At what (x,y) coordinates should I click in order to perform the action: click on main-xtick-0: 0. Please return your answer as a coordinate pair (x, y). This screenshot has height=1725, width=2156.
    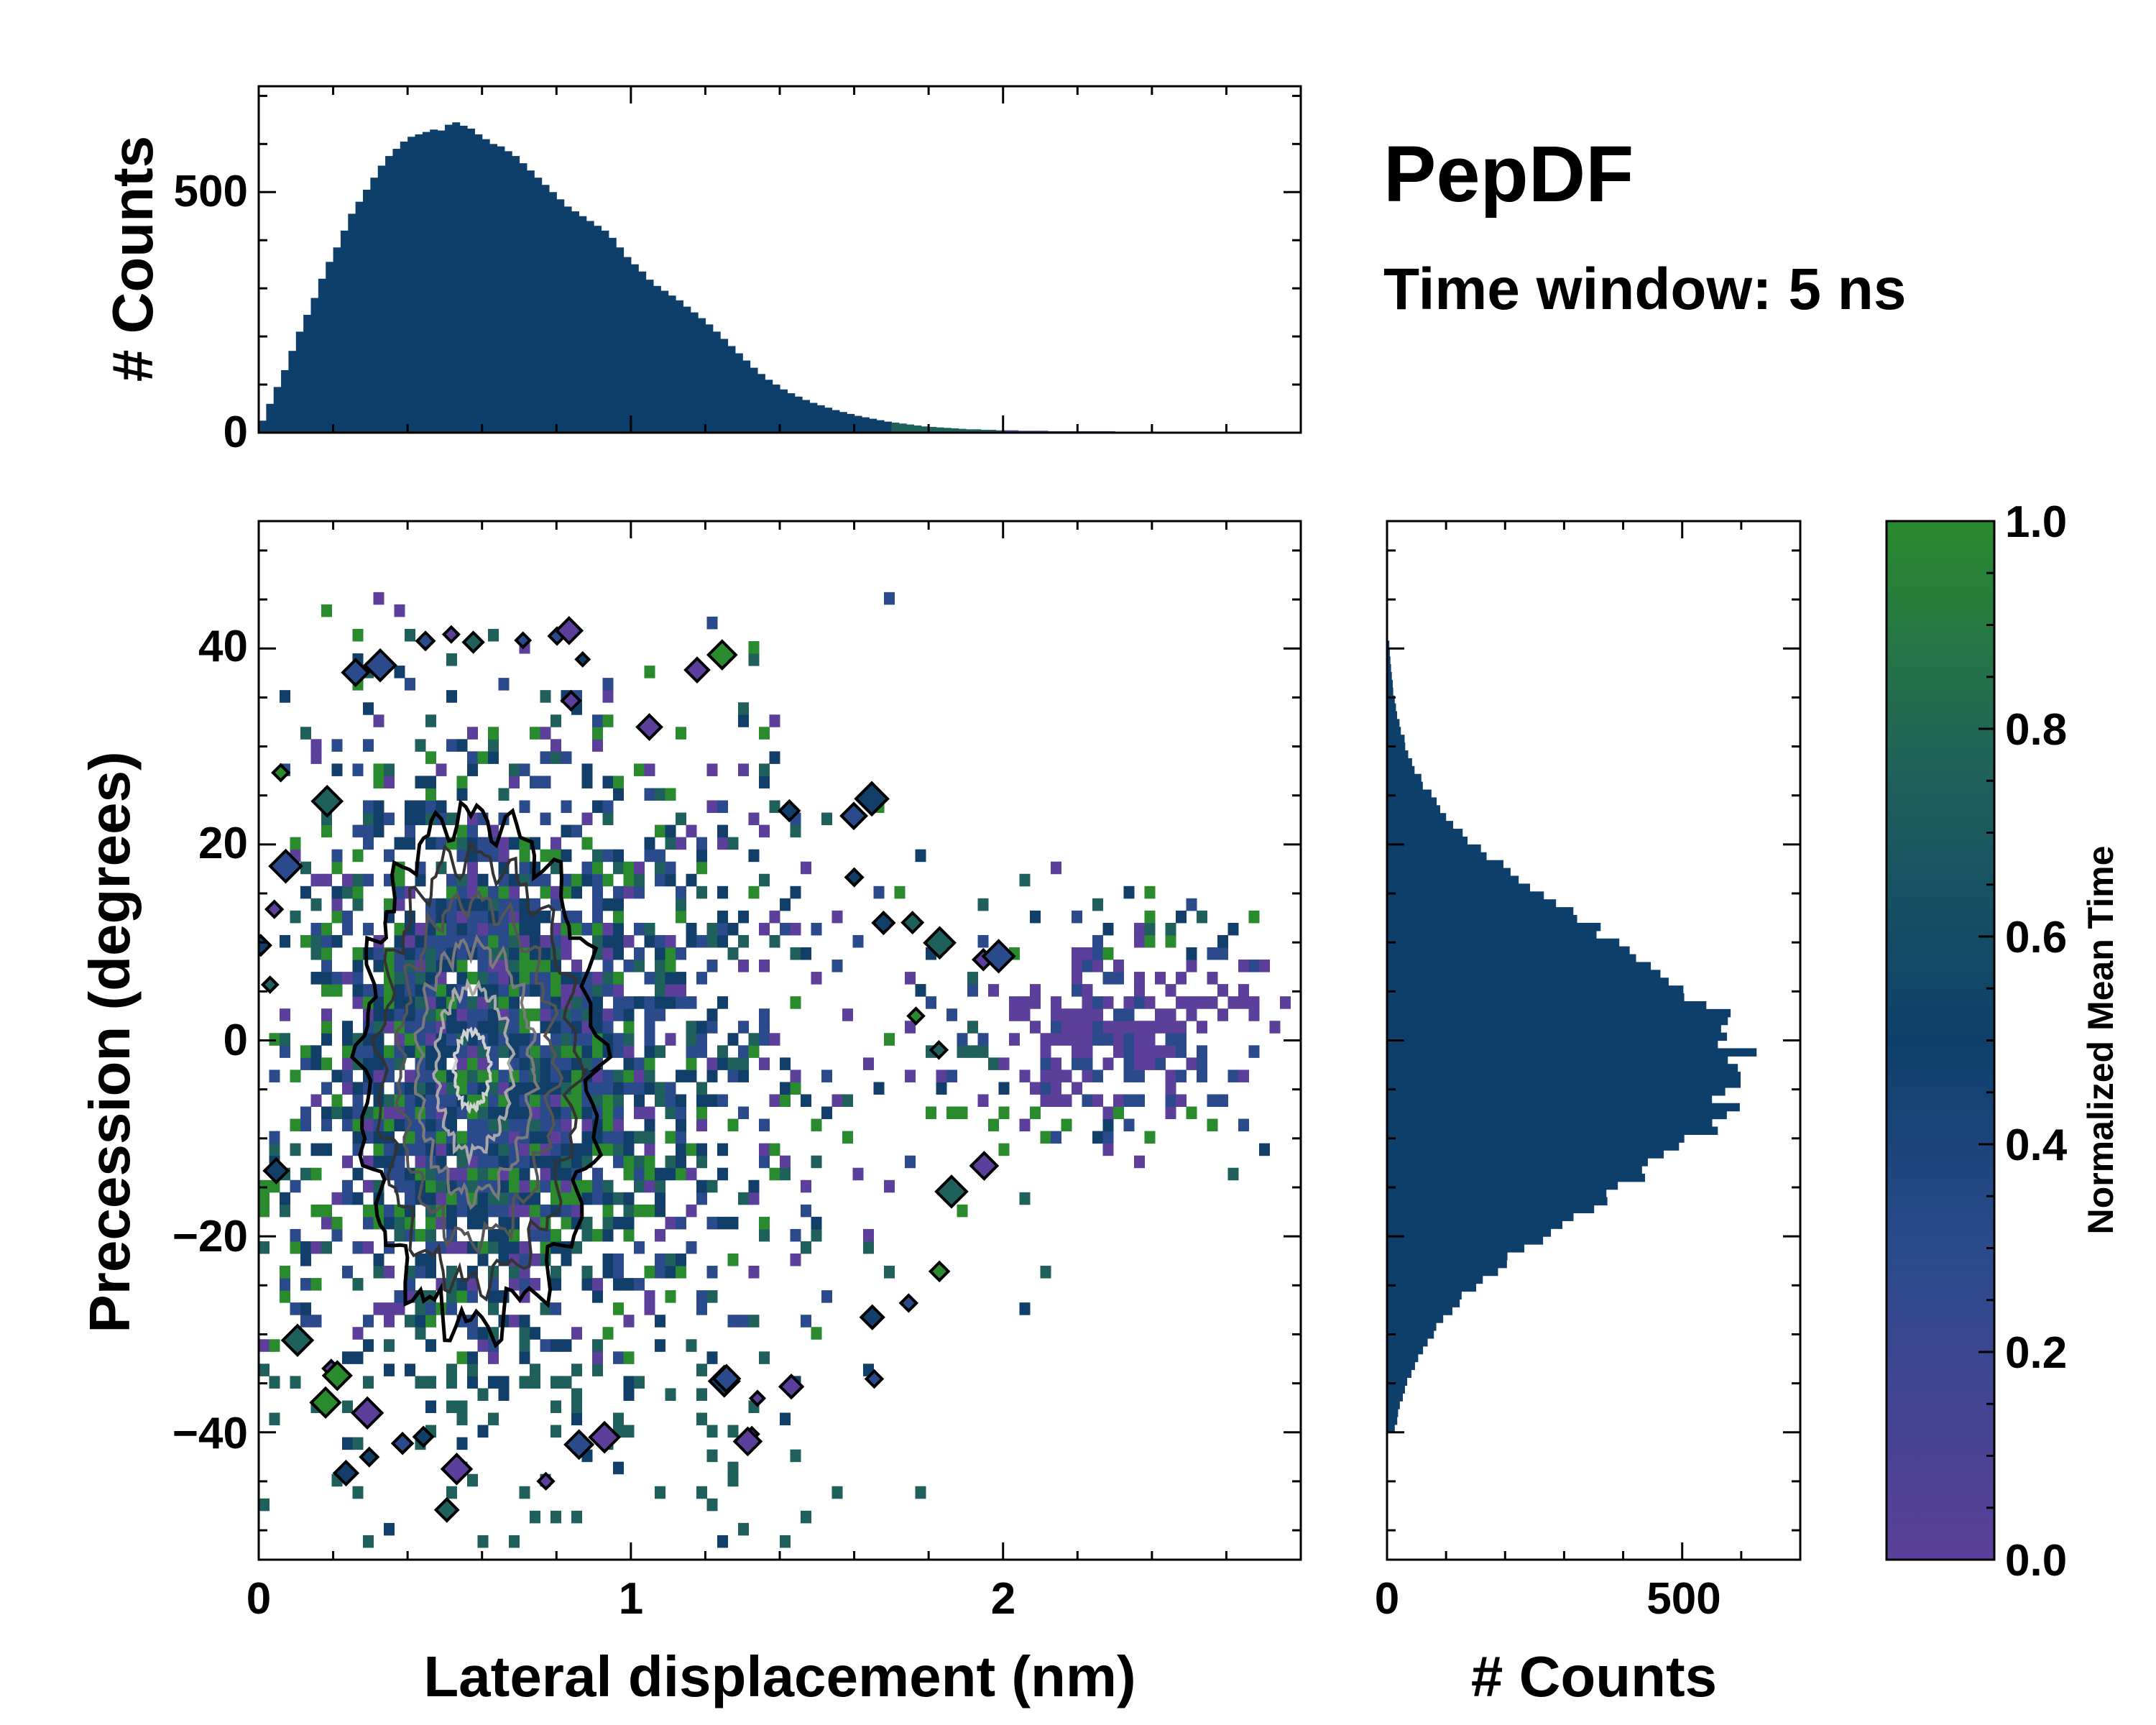
    Looking at the image, I should click on (259, 1599).